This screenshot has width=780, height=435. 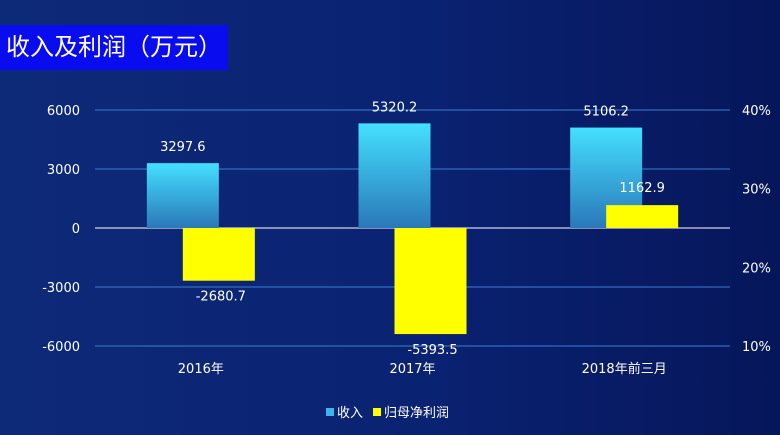 What do you see at coordinates (756, 268) in the screenshot?
I see `y2-tick-label: 20%` at bounding box center [756, 268].